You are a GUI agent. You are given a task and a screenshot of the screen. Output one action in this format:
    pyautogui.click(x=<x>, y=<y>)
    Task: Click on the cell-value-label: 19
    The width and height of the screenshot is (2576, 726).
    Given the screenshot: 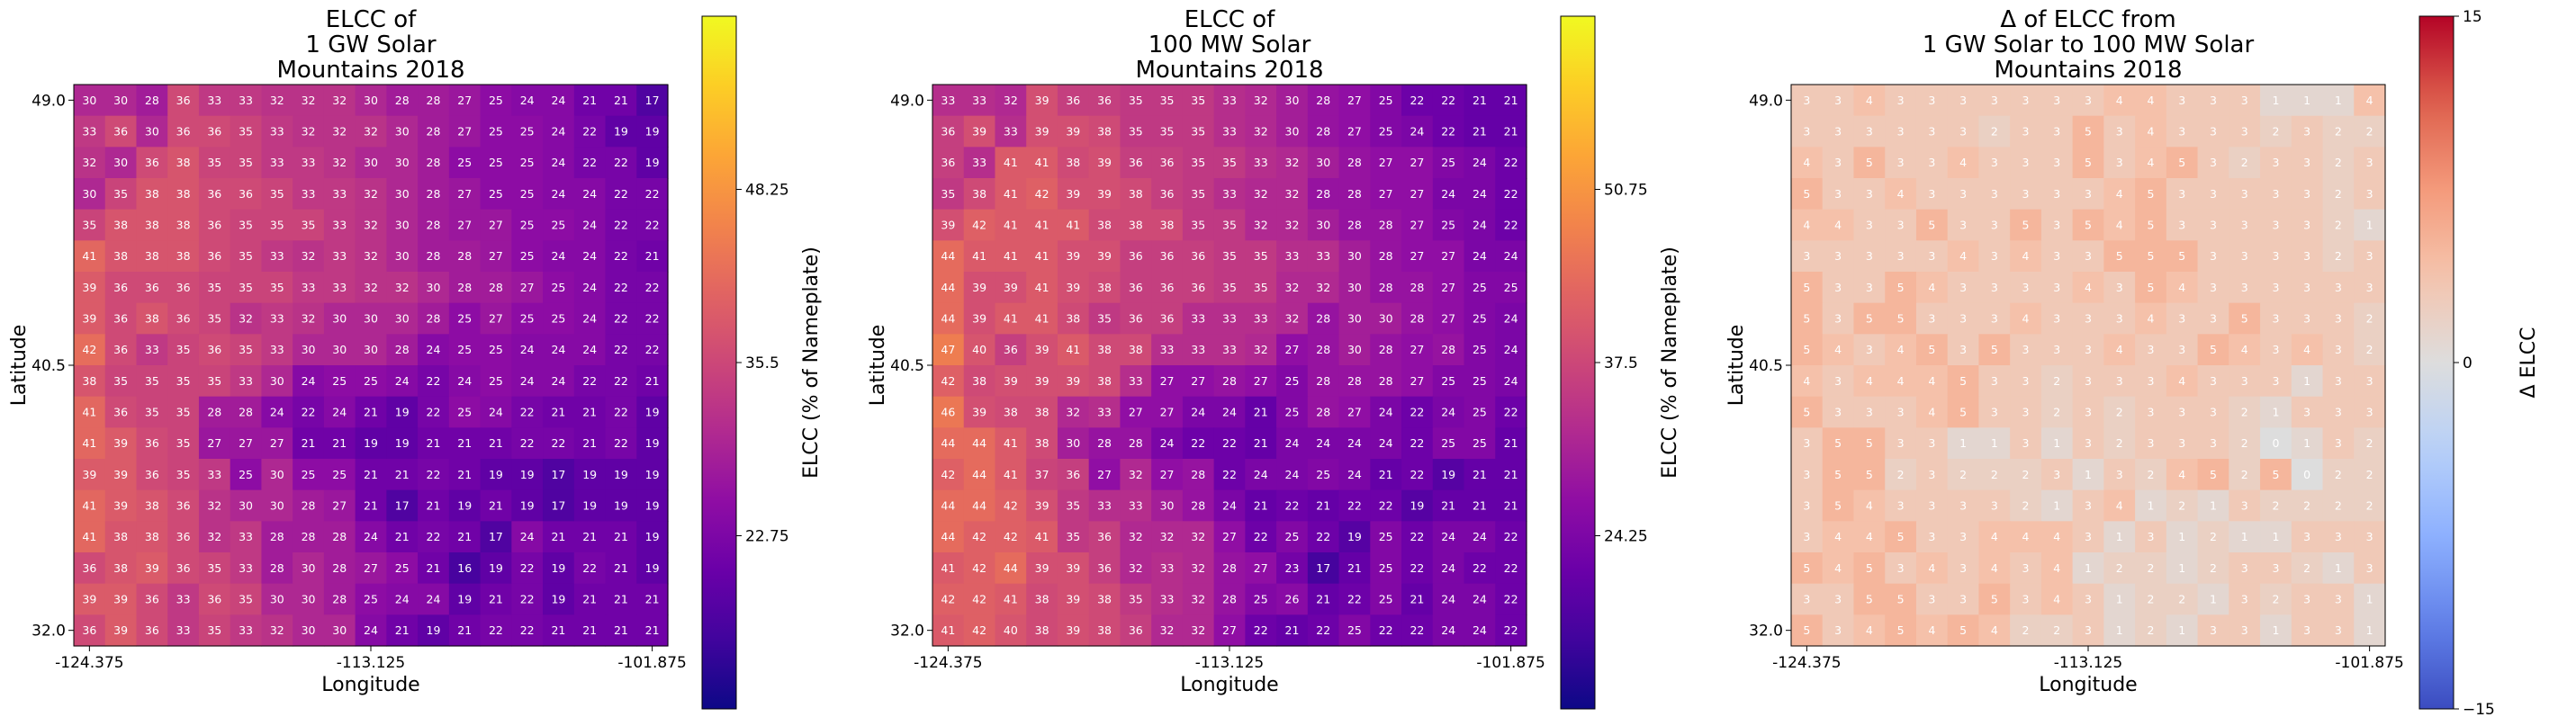 What is the action you would take?
    pyautogui.click(x=496, y=474)
    